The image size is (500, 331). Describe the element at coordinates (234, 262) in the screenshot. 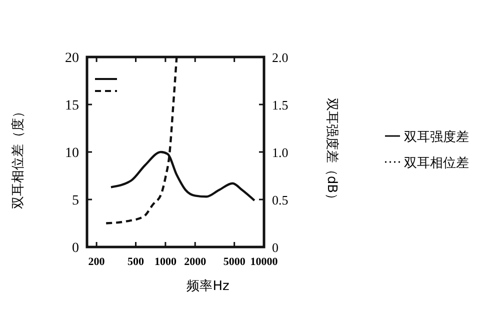

I see `x-tick-label: 5000` at that location.